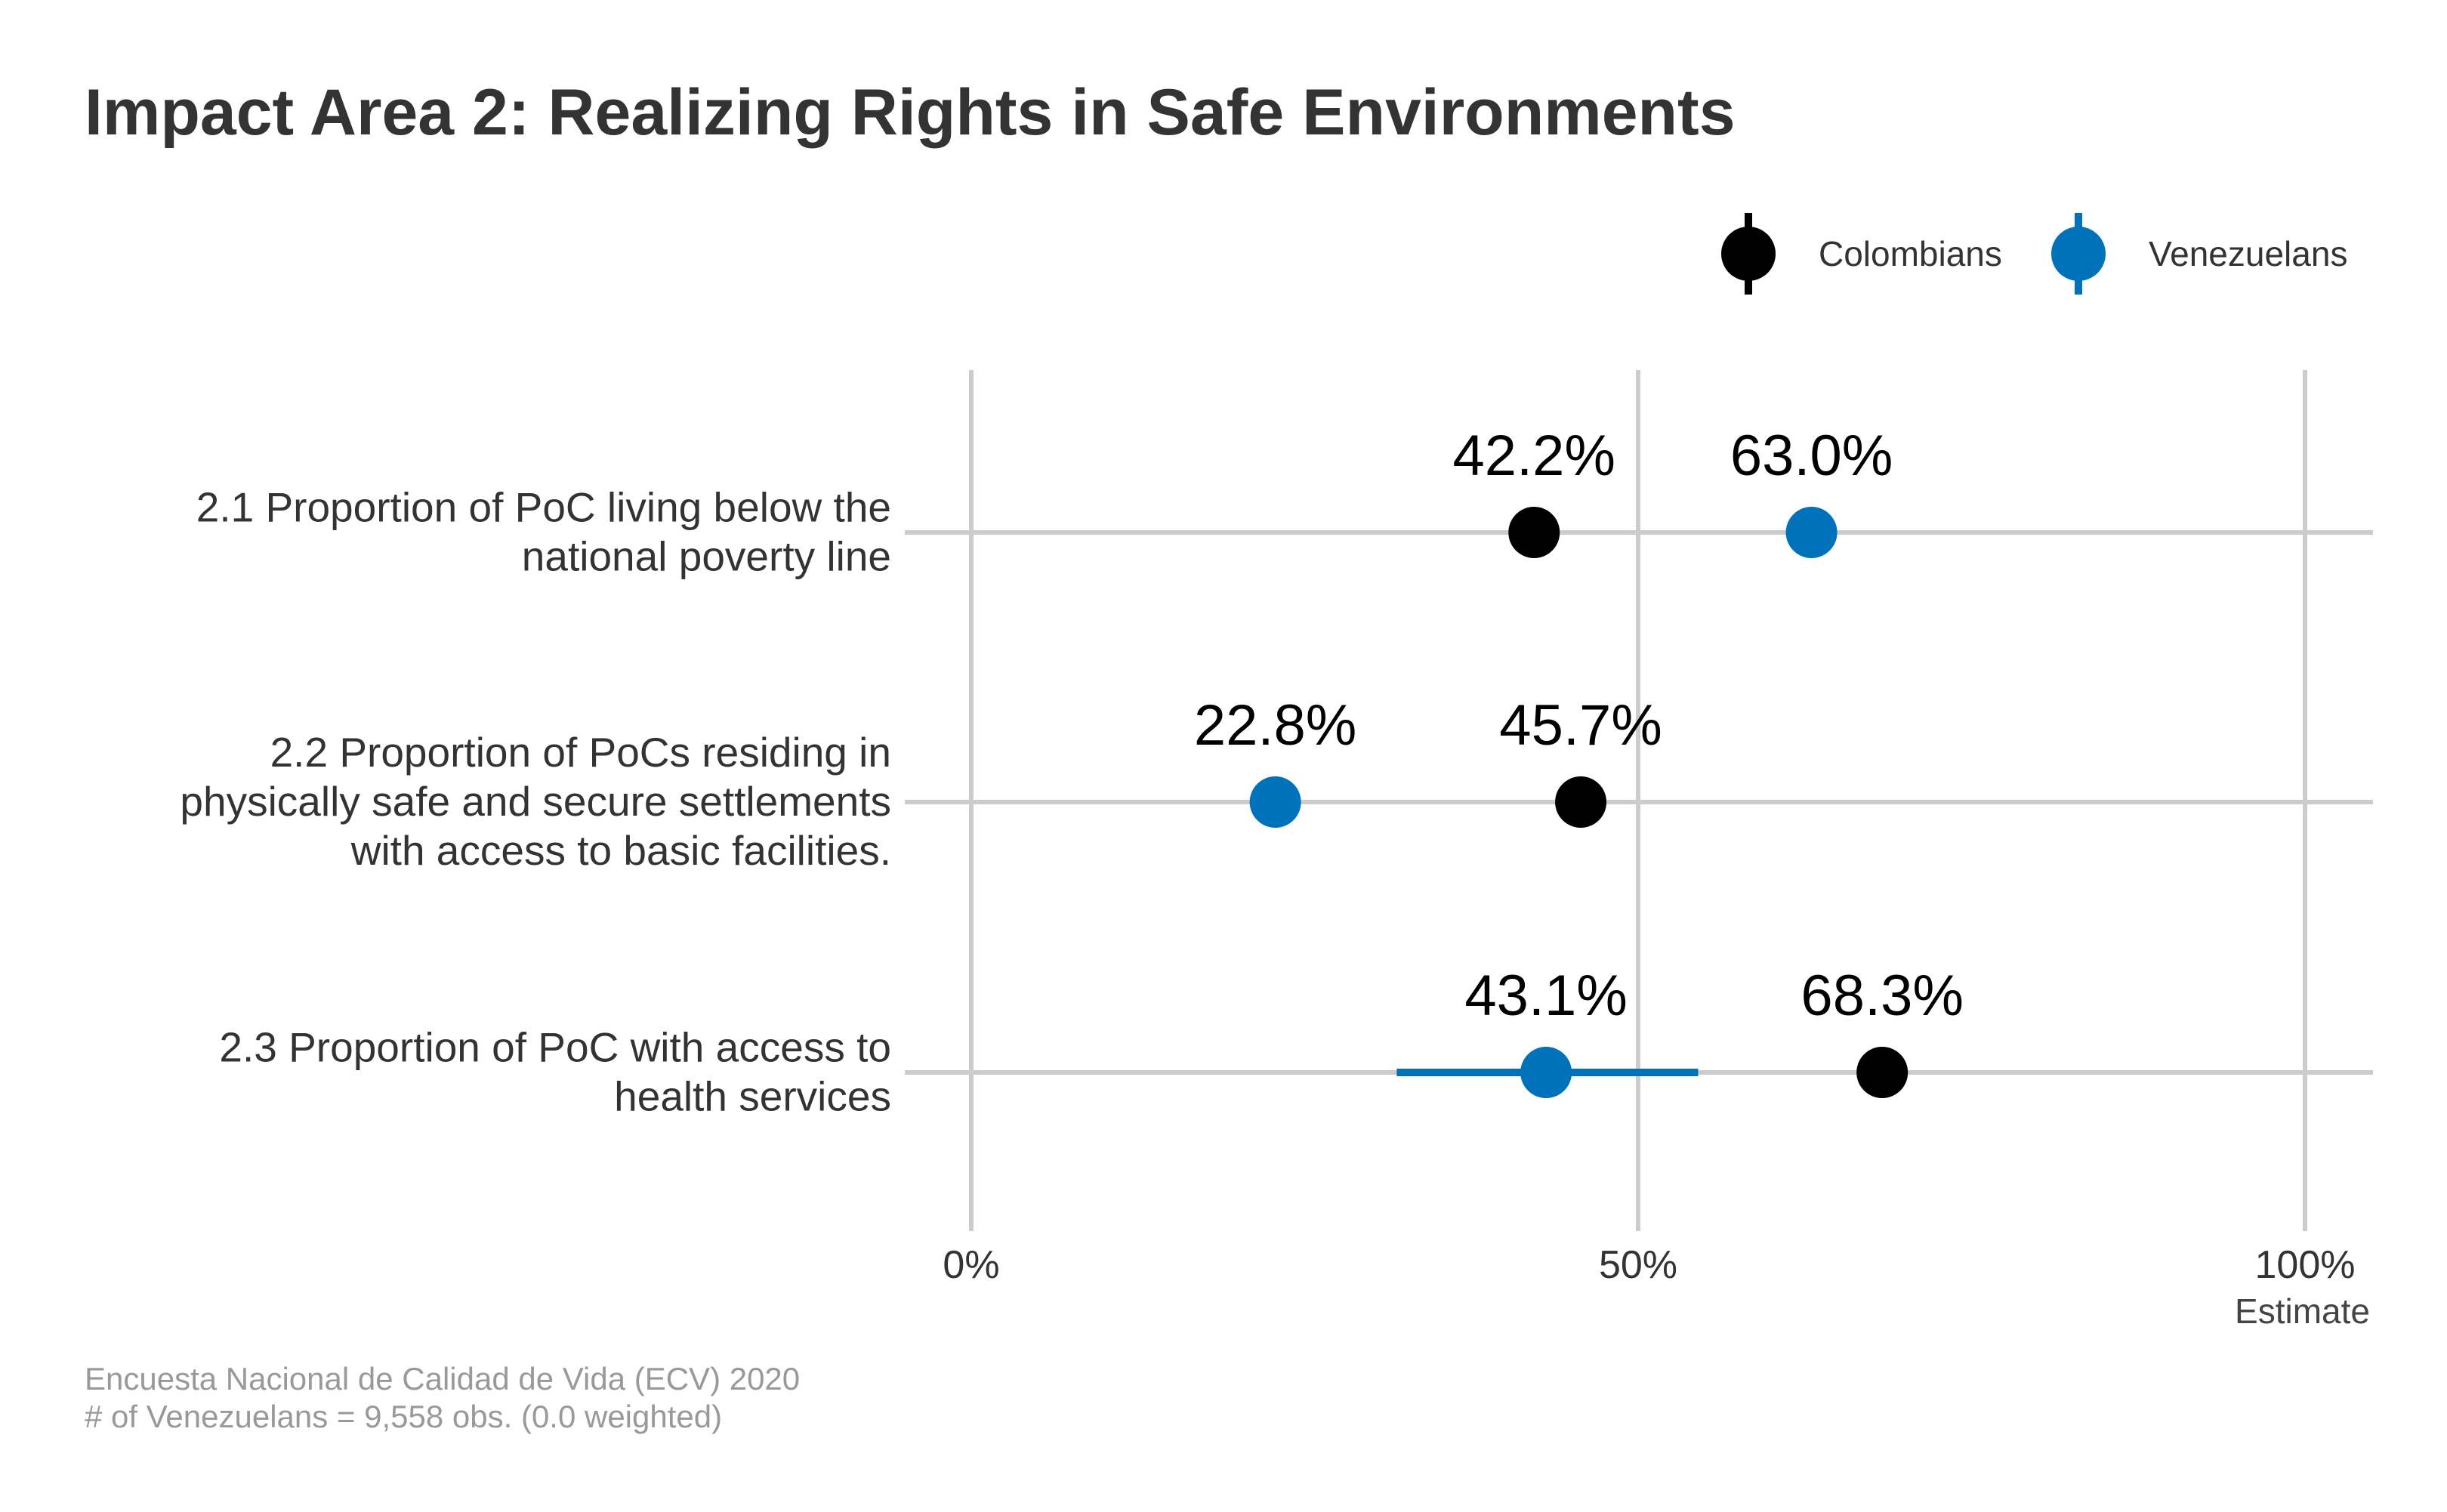  What do you see at coordinates (1811, 456) in the screenshot?
I see `data-label-venezuelans-1: 63.0%` at bounding box center [1811, 456].